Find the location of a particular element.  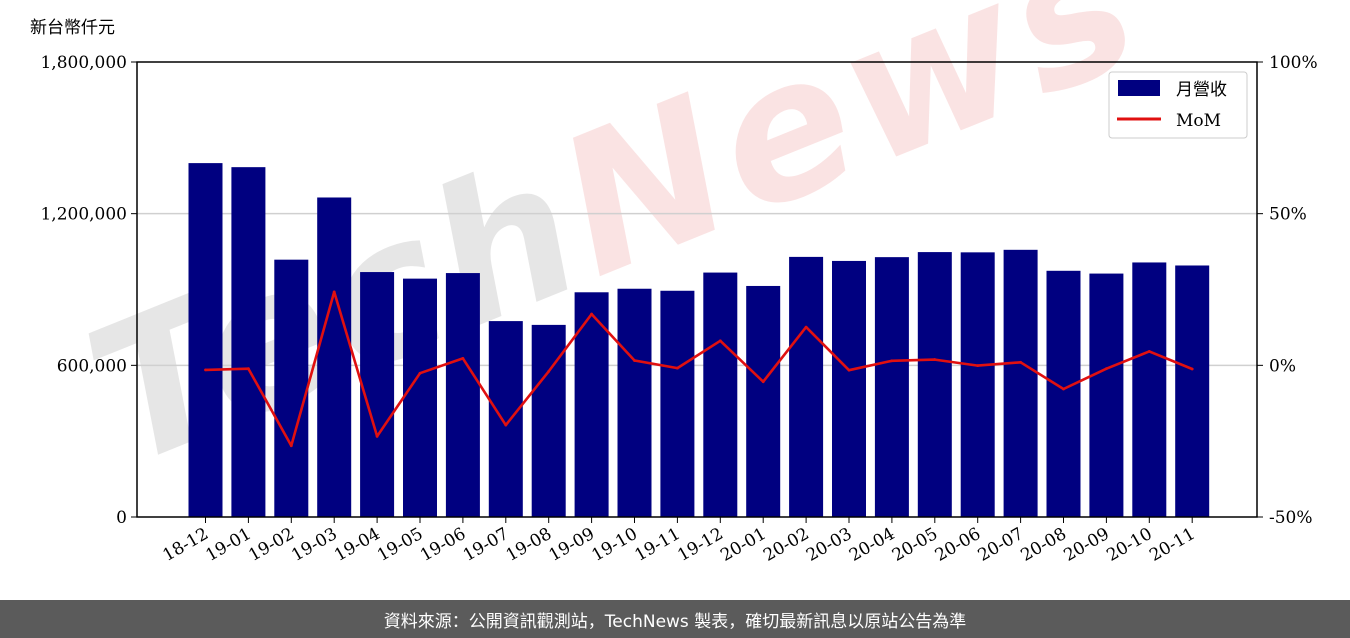

y-right-tick-label: 100% is located at coordinates (1293, 63).